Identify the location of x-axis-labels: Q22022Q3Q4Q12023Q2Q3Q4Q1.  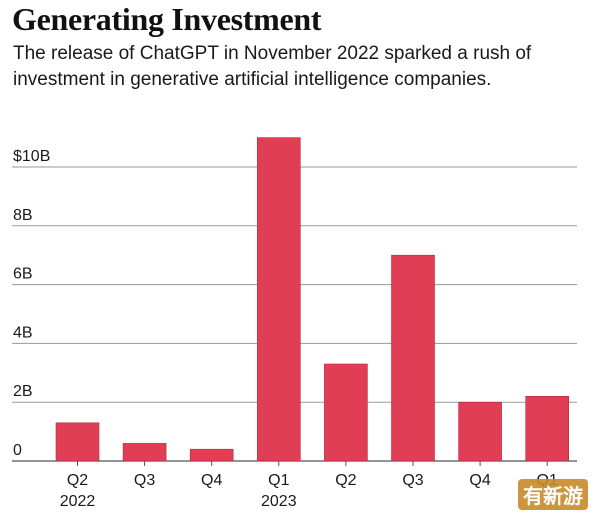
(309, 485).